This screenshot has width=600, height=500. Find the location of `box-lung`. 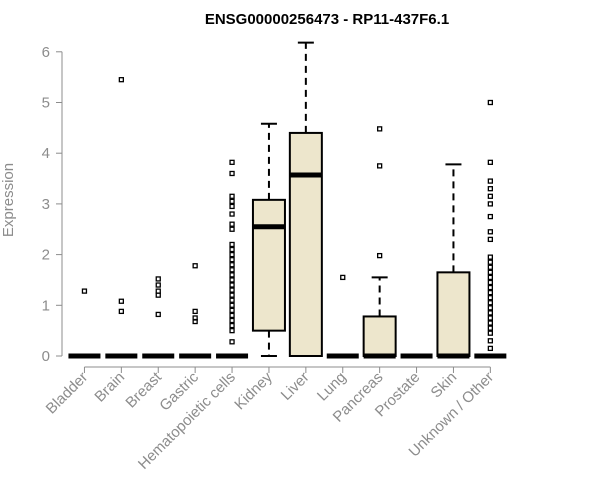

box-lung is located at coordinates (342, 316).